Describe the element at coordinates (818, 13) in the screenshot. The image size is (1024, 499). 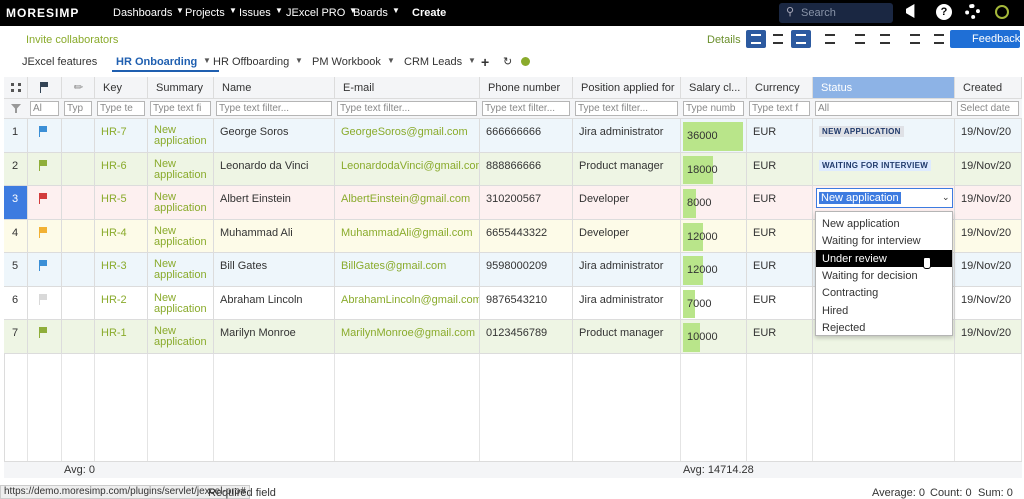
I see `search-placeholder: Search` at that location.